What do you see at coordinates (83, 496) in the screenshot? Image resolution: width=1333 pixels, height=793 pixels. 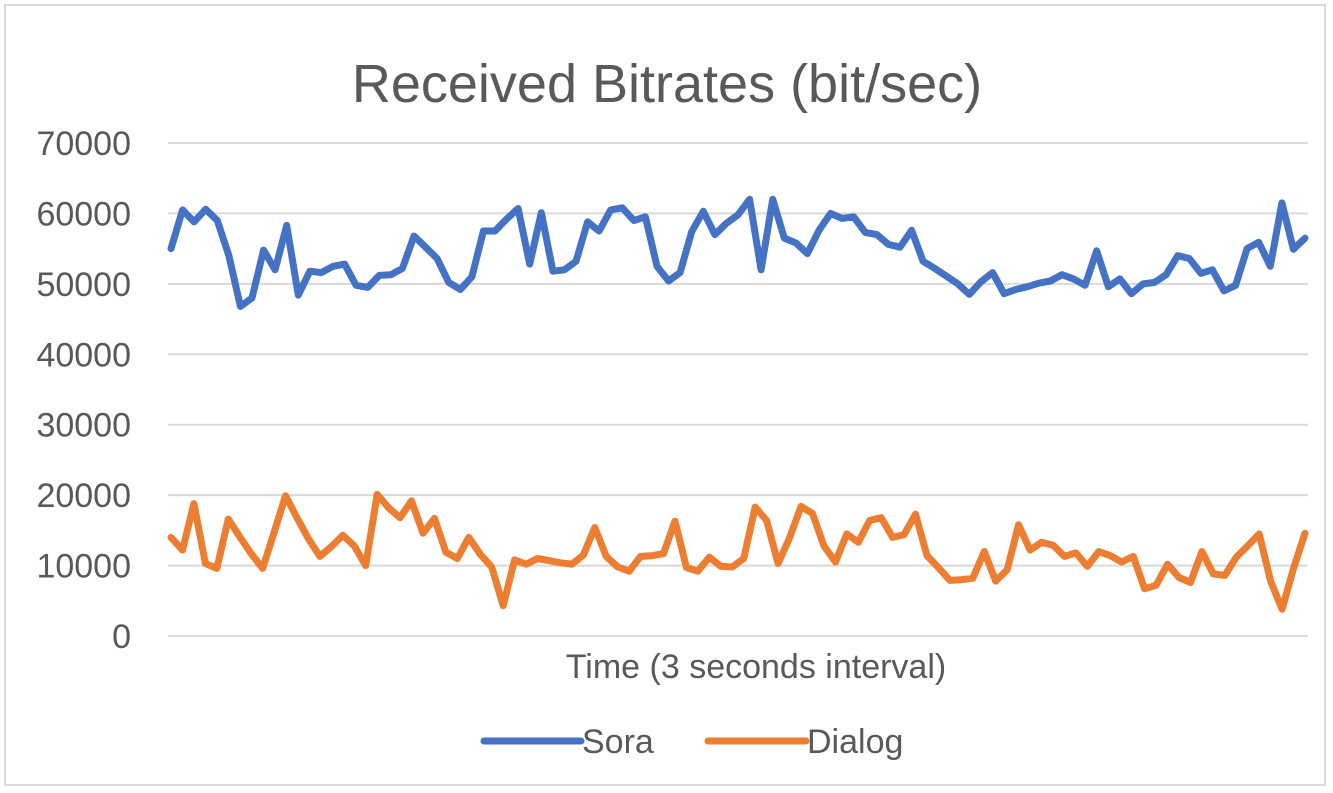 I see `y-tick-label: 20000` at bounding box center [83, 496].